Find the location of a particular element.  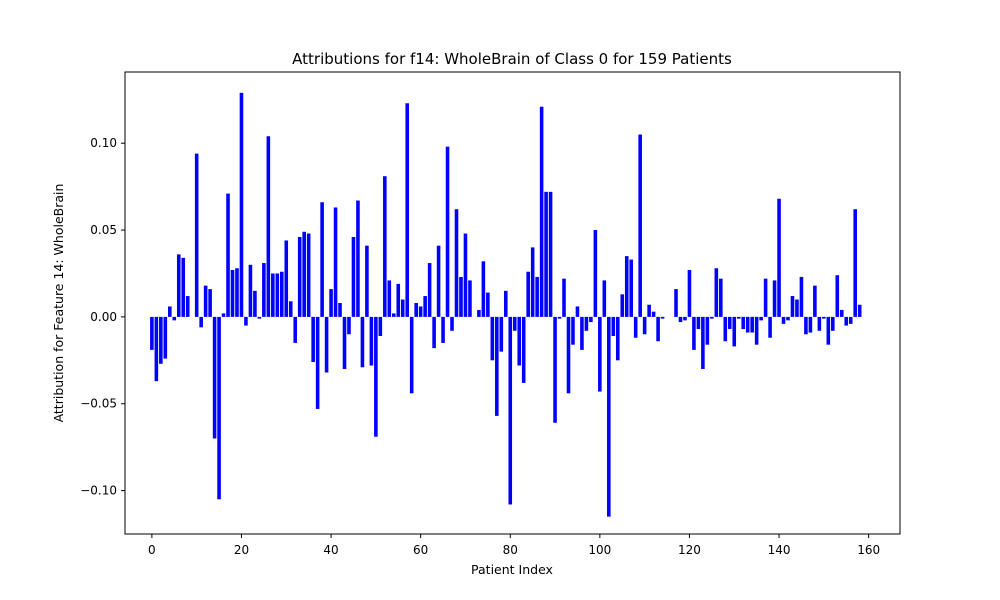

x-tick-label: 60 is located at coordinates (420, 550).